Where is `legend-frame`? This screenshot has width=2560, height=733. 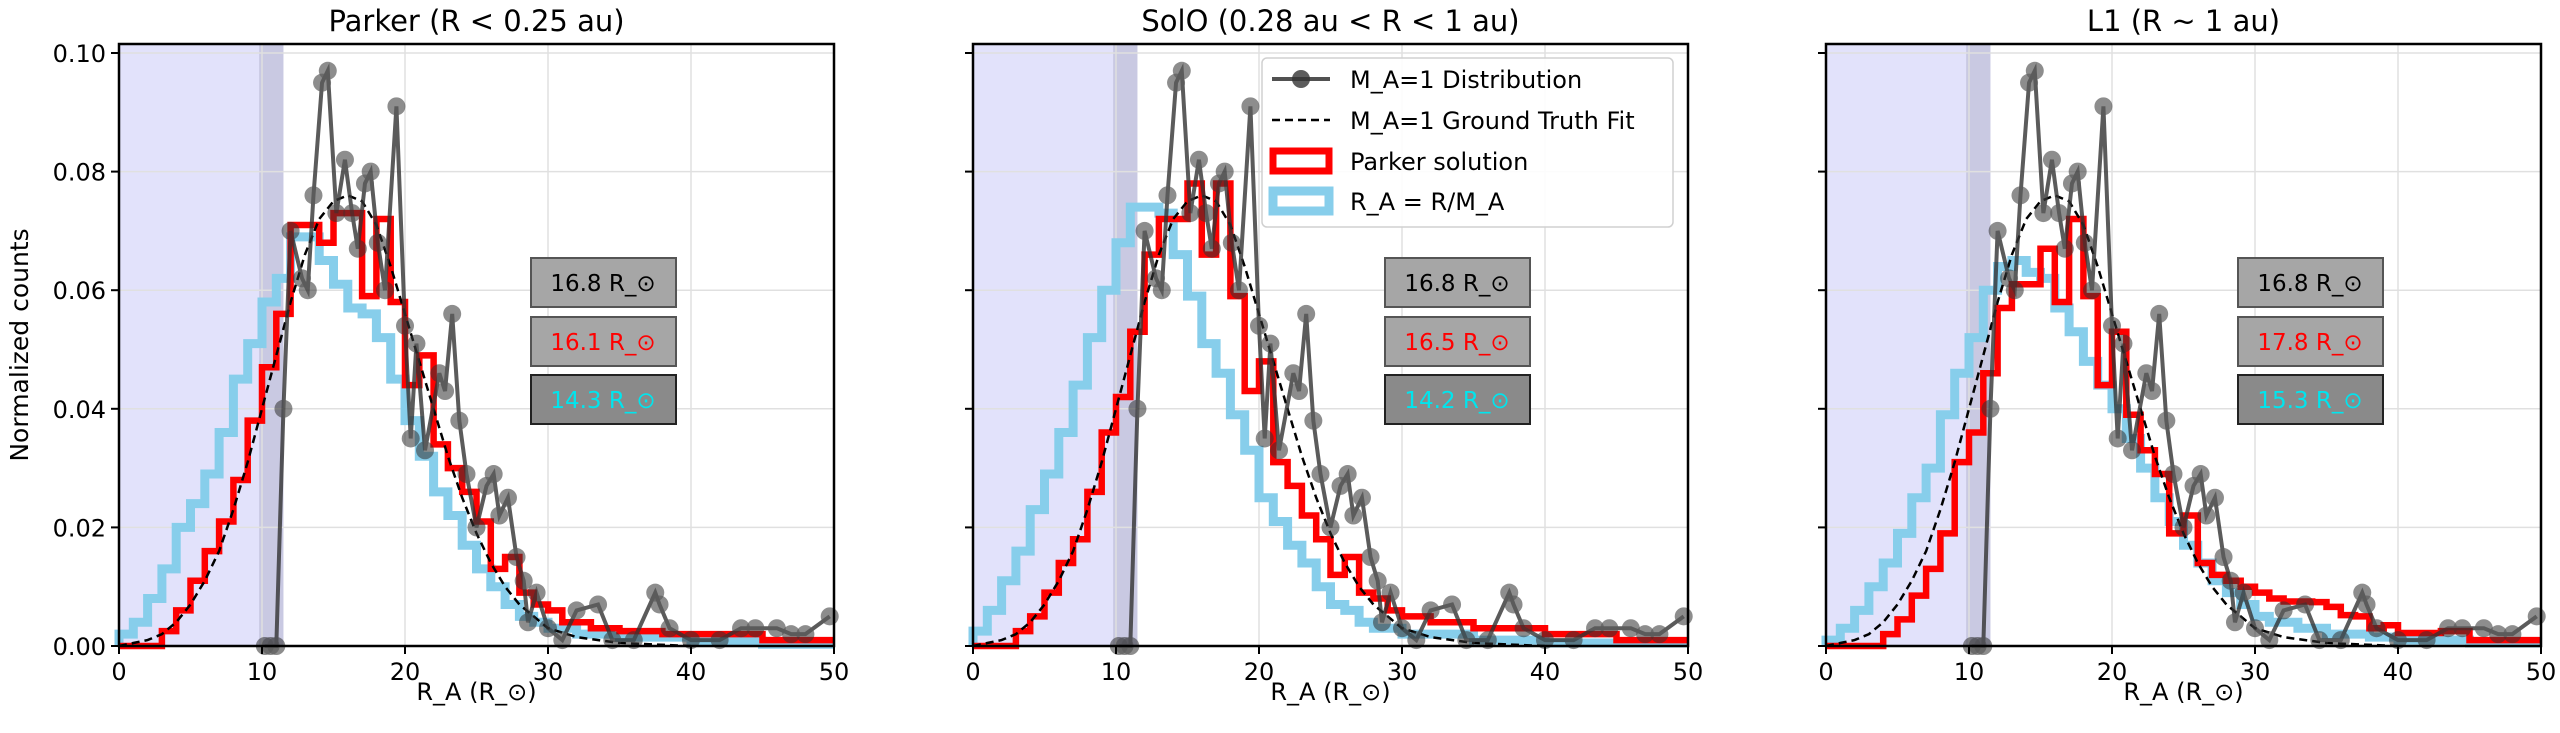
legend-frame is located at coordinates (1467, 142).